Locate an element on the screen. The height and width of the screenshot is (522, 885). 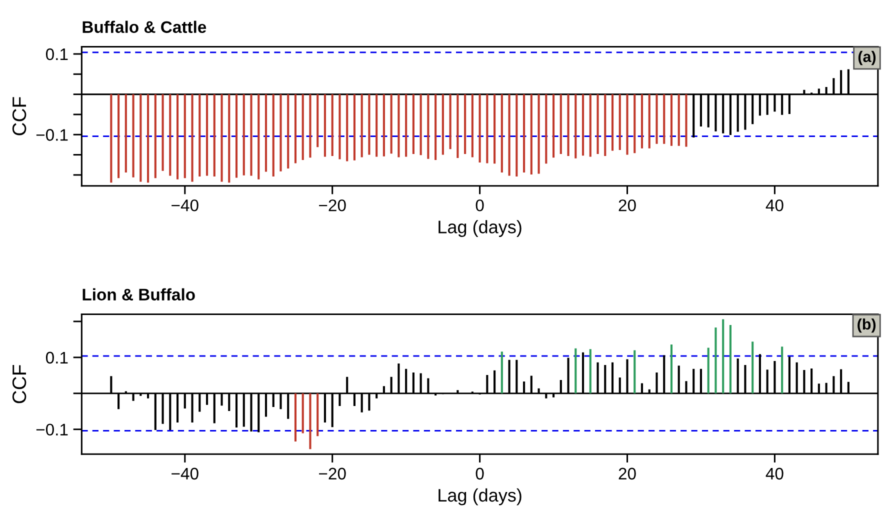
annotation: (b) is located at coordinates (867, 325).